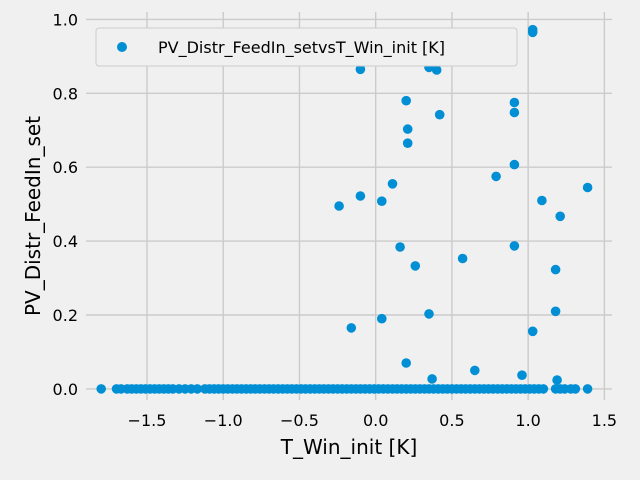  I want to click on legend: PV_Distr_FeedIn_setvsT_Win_init [K], so click(306, 47).